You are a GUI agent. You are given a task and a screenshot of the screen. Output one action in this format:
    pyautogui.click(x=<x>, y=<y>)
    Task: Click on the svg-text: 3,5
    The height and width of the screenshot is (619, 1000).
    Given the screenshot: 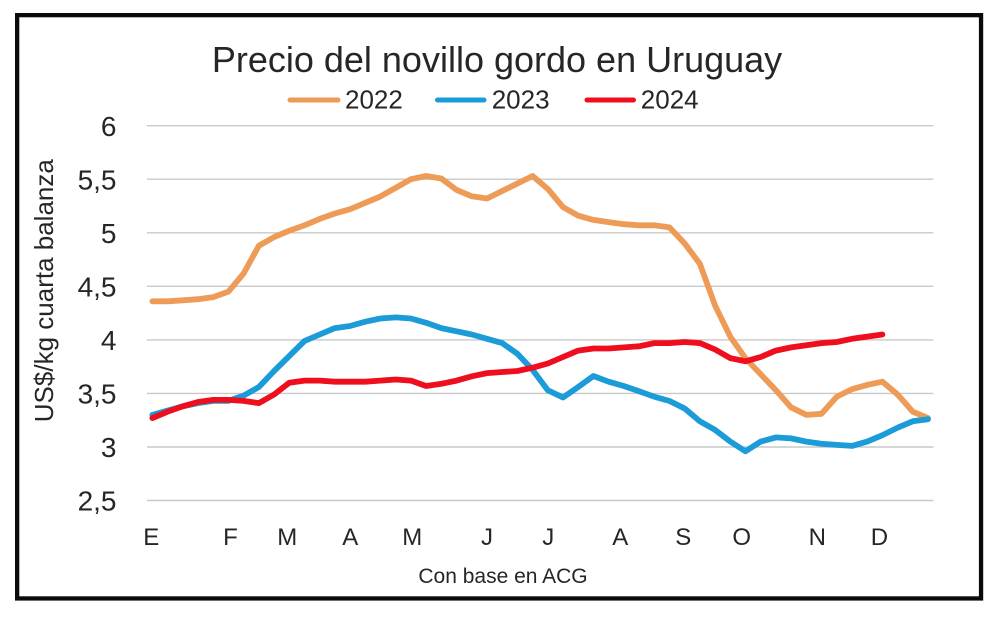 What is the action you would take?
    pyautogui.click(x=97, y=394)
    